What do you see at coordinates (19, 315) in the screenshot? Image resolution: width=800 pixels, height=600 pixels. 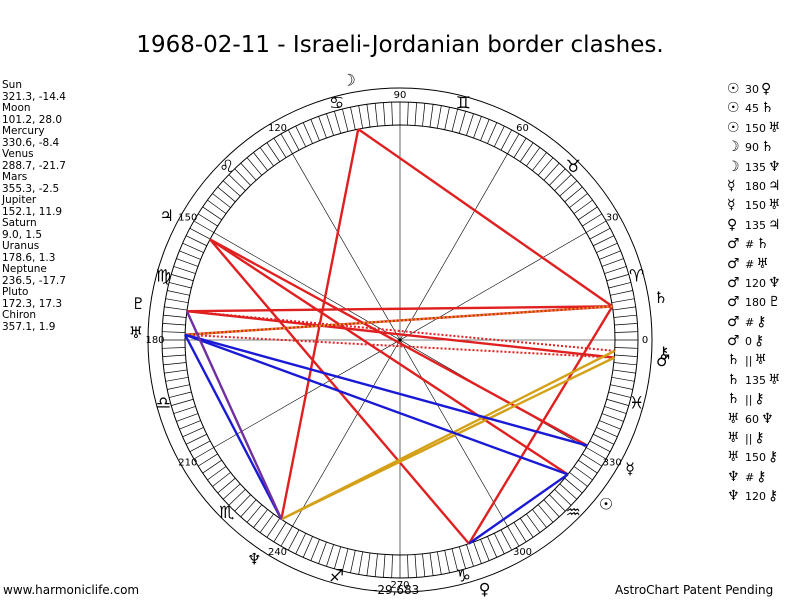 I see `planet-name-chiron: Chiron` at bounding box center [19, 315].